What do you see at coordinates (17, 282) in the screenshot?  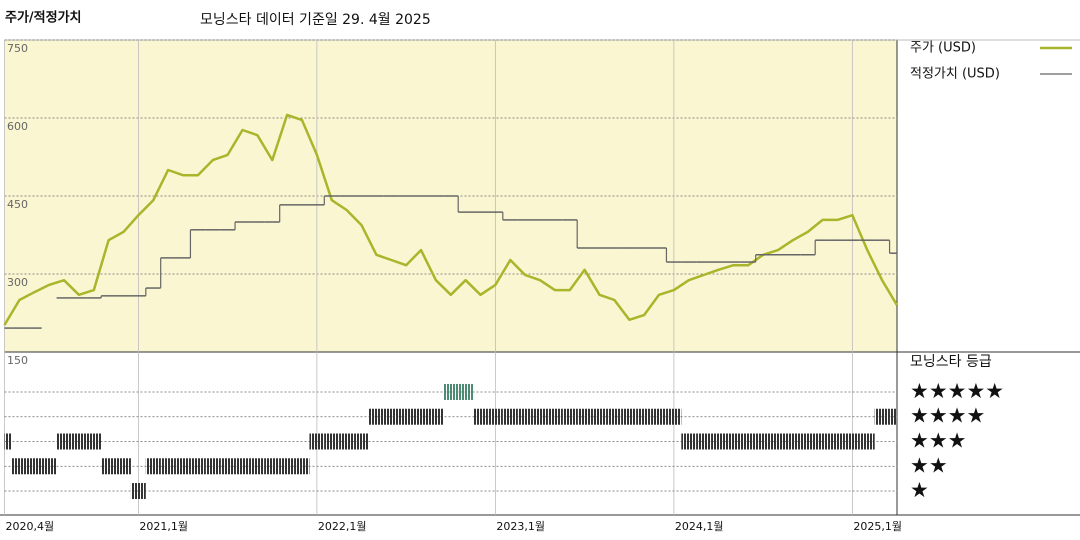 I see `y-tick-label: 300` at bounding box center [17, 282].